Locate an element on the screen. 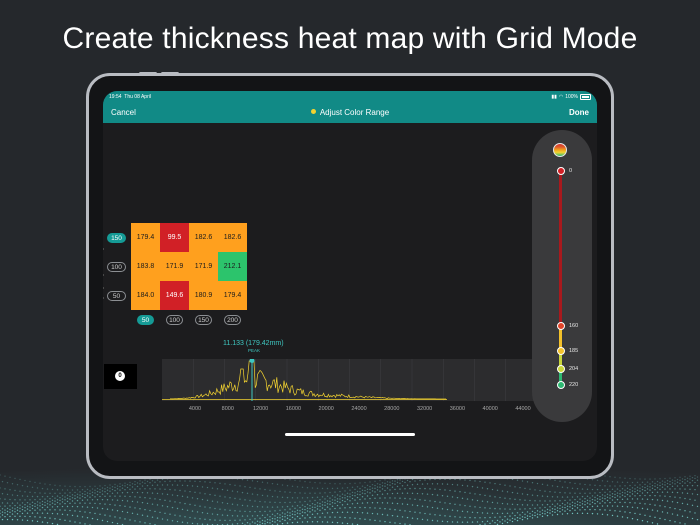  column-label-100: 100 is located at coordinates (174, 320).